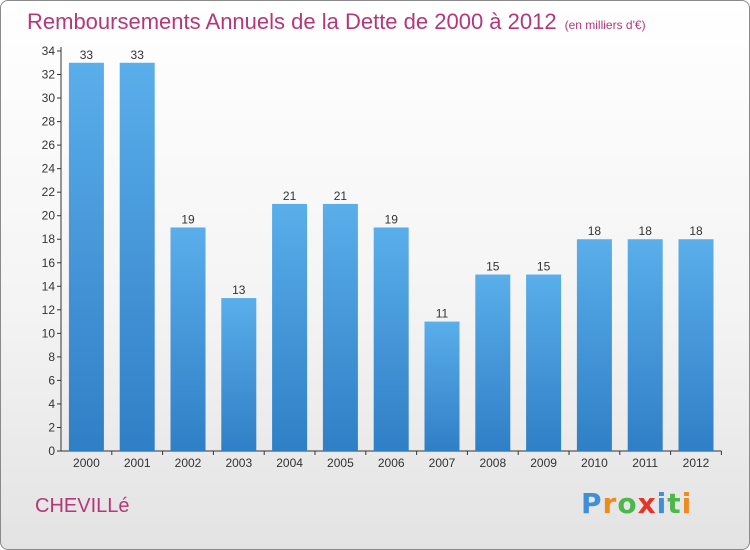  What do you see at coordinates (674, 503) in the screenshot?
I see `logo-letter: t` at bounding box center [674, 503].